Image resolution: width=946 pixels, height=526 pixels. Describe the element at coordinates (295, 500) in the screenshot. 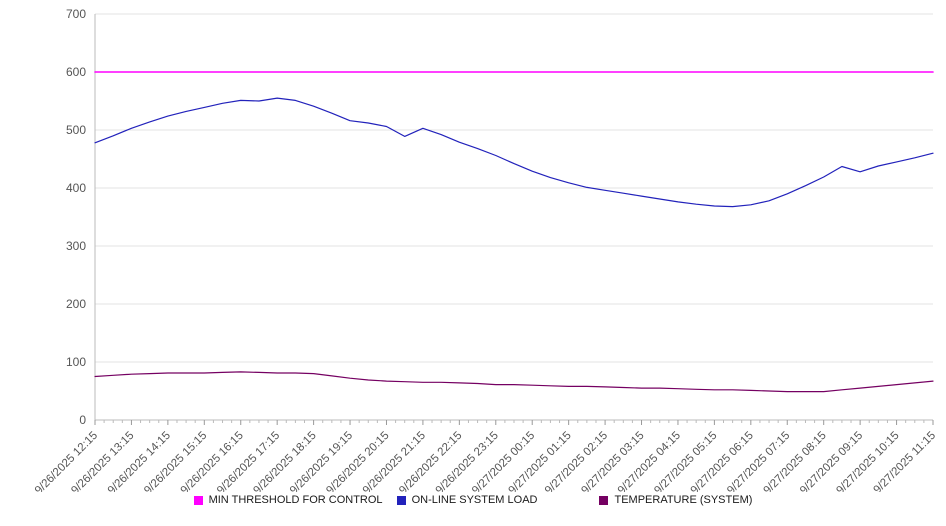

I see `legend-label: MIN THRESHOLD FOR CONTROL` at that location.